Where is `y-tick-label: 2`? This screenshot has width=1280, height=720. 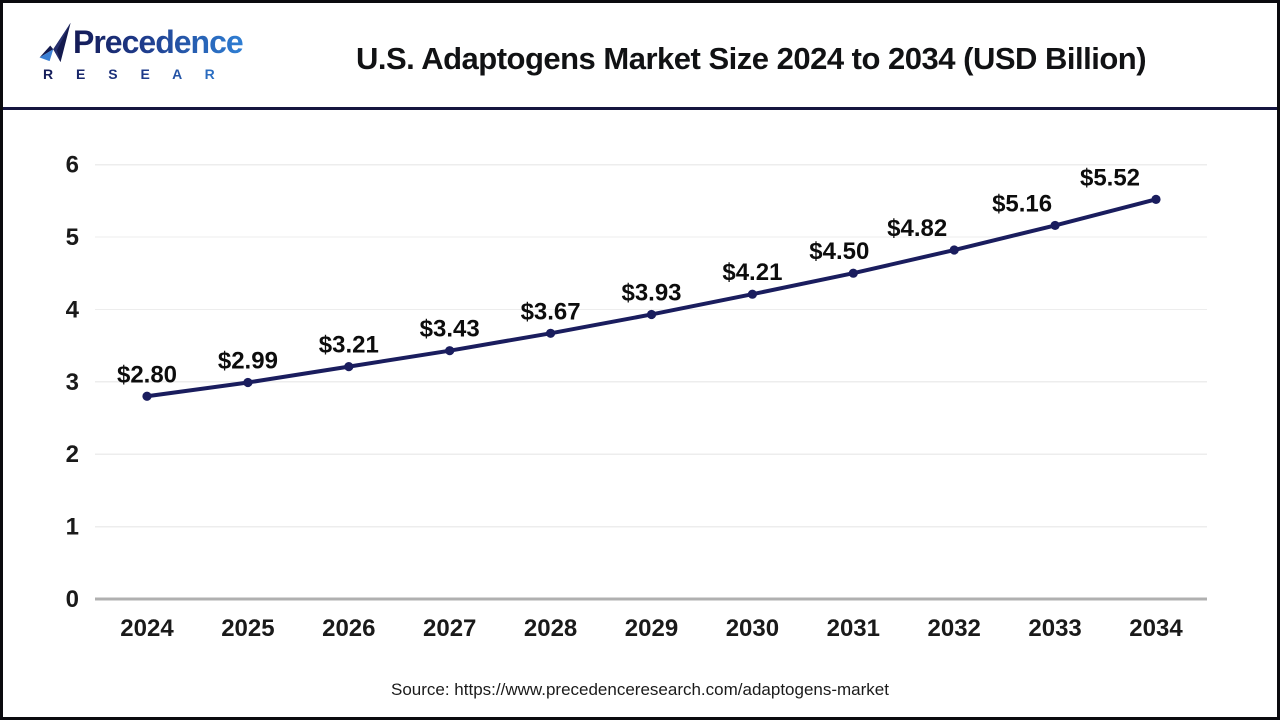 y-tick-label: 2 is located at coordinates (72, 454).